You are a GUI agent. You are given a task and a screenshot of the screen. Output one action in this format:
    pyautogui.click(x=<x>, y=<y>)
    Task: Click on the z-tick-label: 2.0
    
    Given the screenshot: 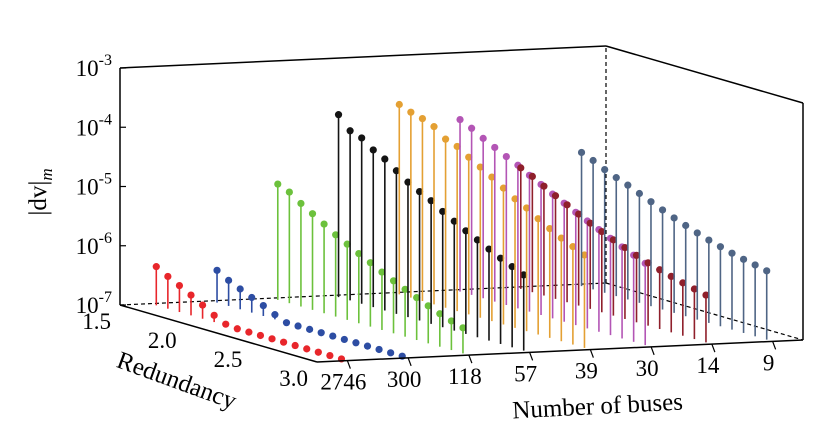 What is the action you would take?
    pyautogui.click(x=162, y=340)
    